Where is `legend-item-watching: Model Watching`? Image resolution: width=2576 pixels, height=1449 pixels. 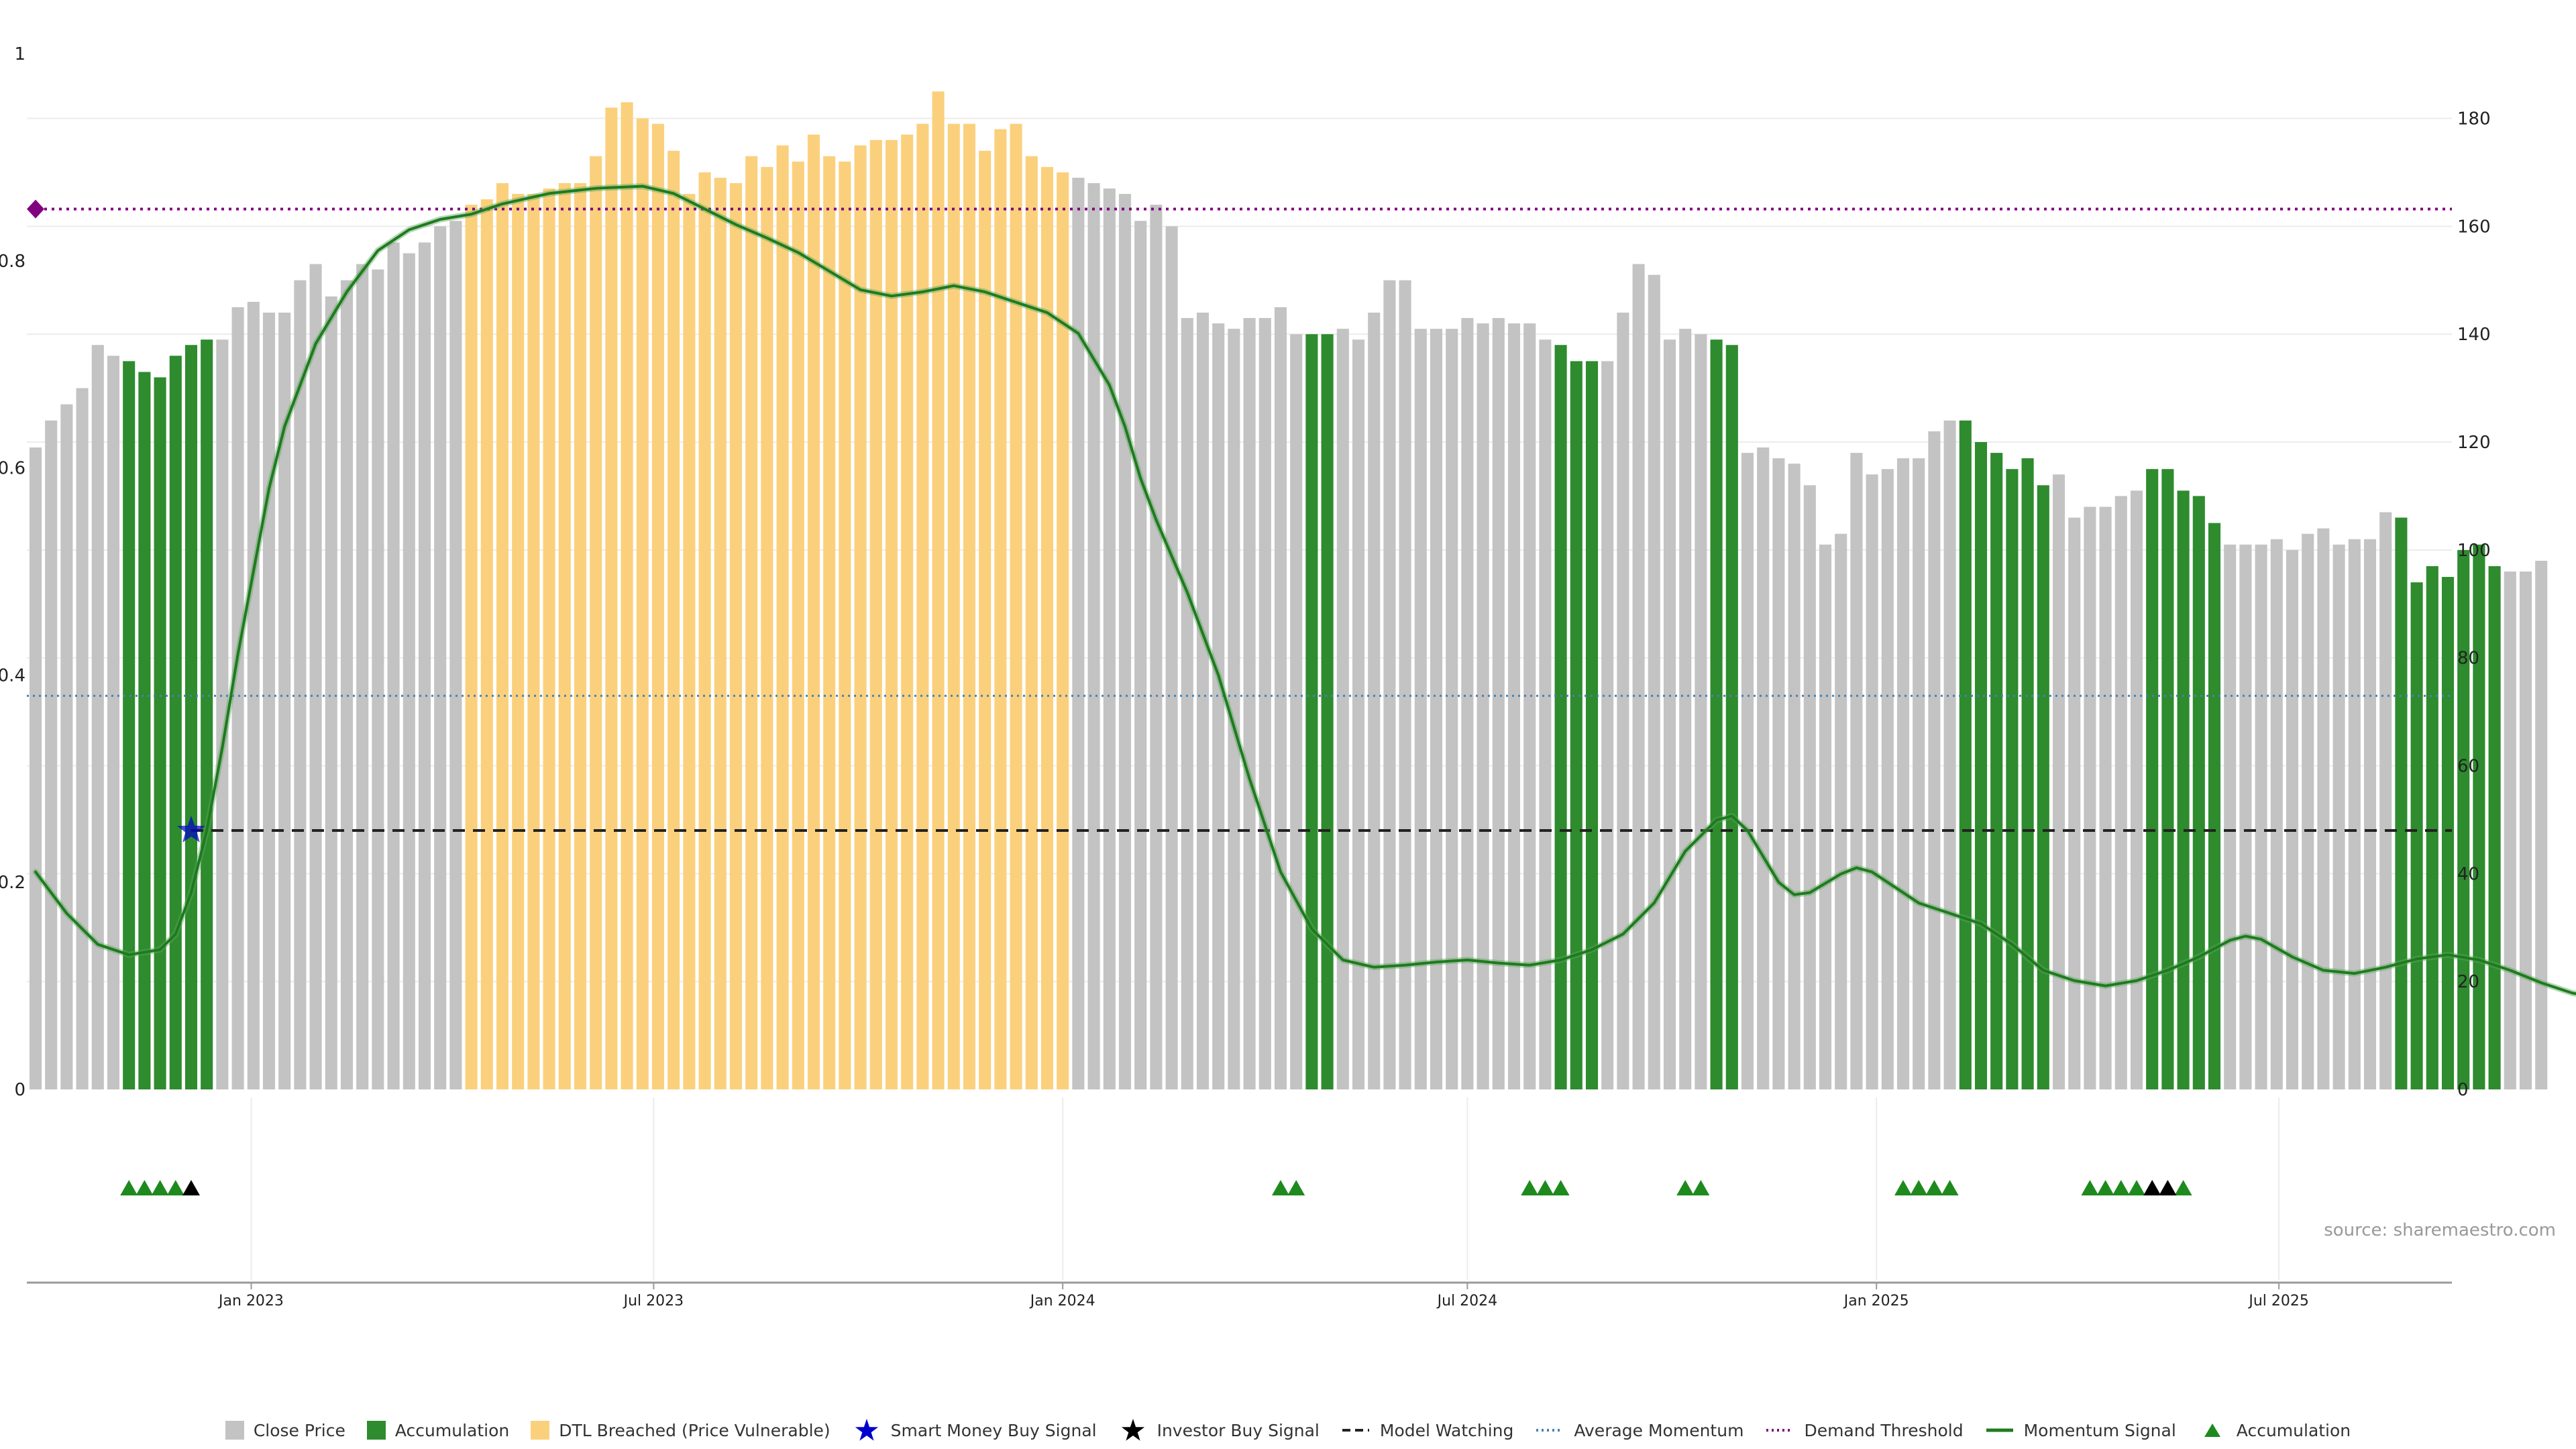
legend-item-watching: Model Watching is located at coordinates (1427, 1430).